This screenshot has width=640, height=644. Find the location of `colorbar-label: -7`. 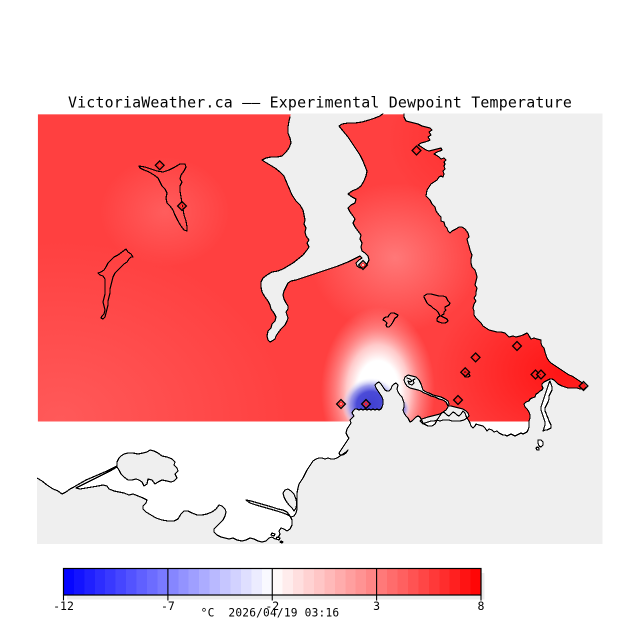

colorbar-label: -7 is located at coordinates (168, 606).